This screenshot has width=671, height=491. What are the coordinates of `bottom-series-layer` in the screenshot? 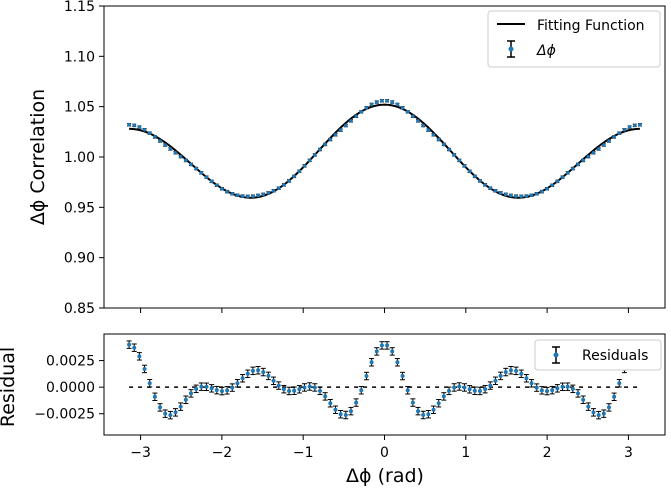 It's located at (384, 380).